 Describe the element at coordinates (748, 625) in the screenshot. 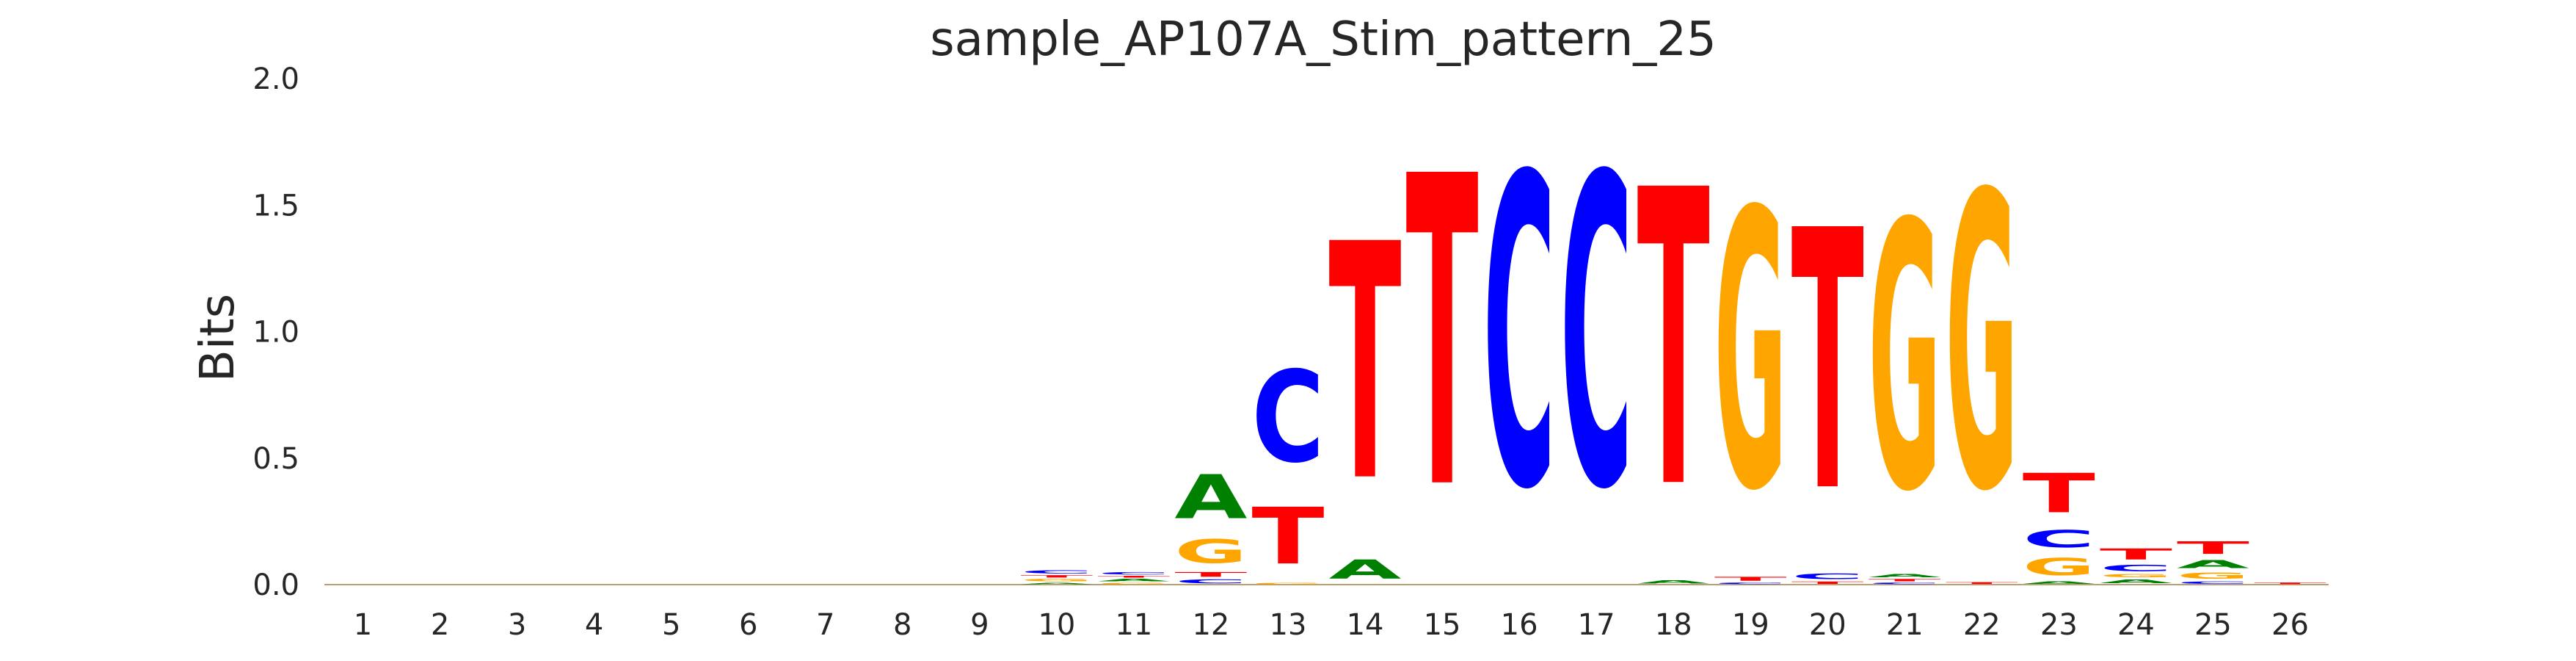

I see `x-tick-label: 6` at that location.